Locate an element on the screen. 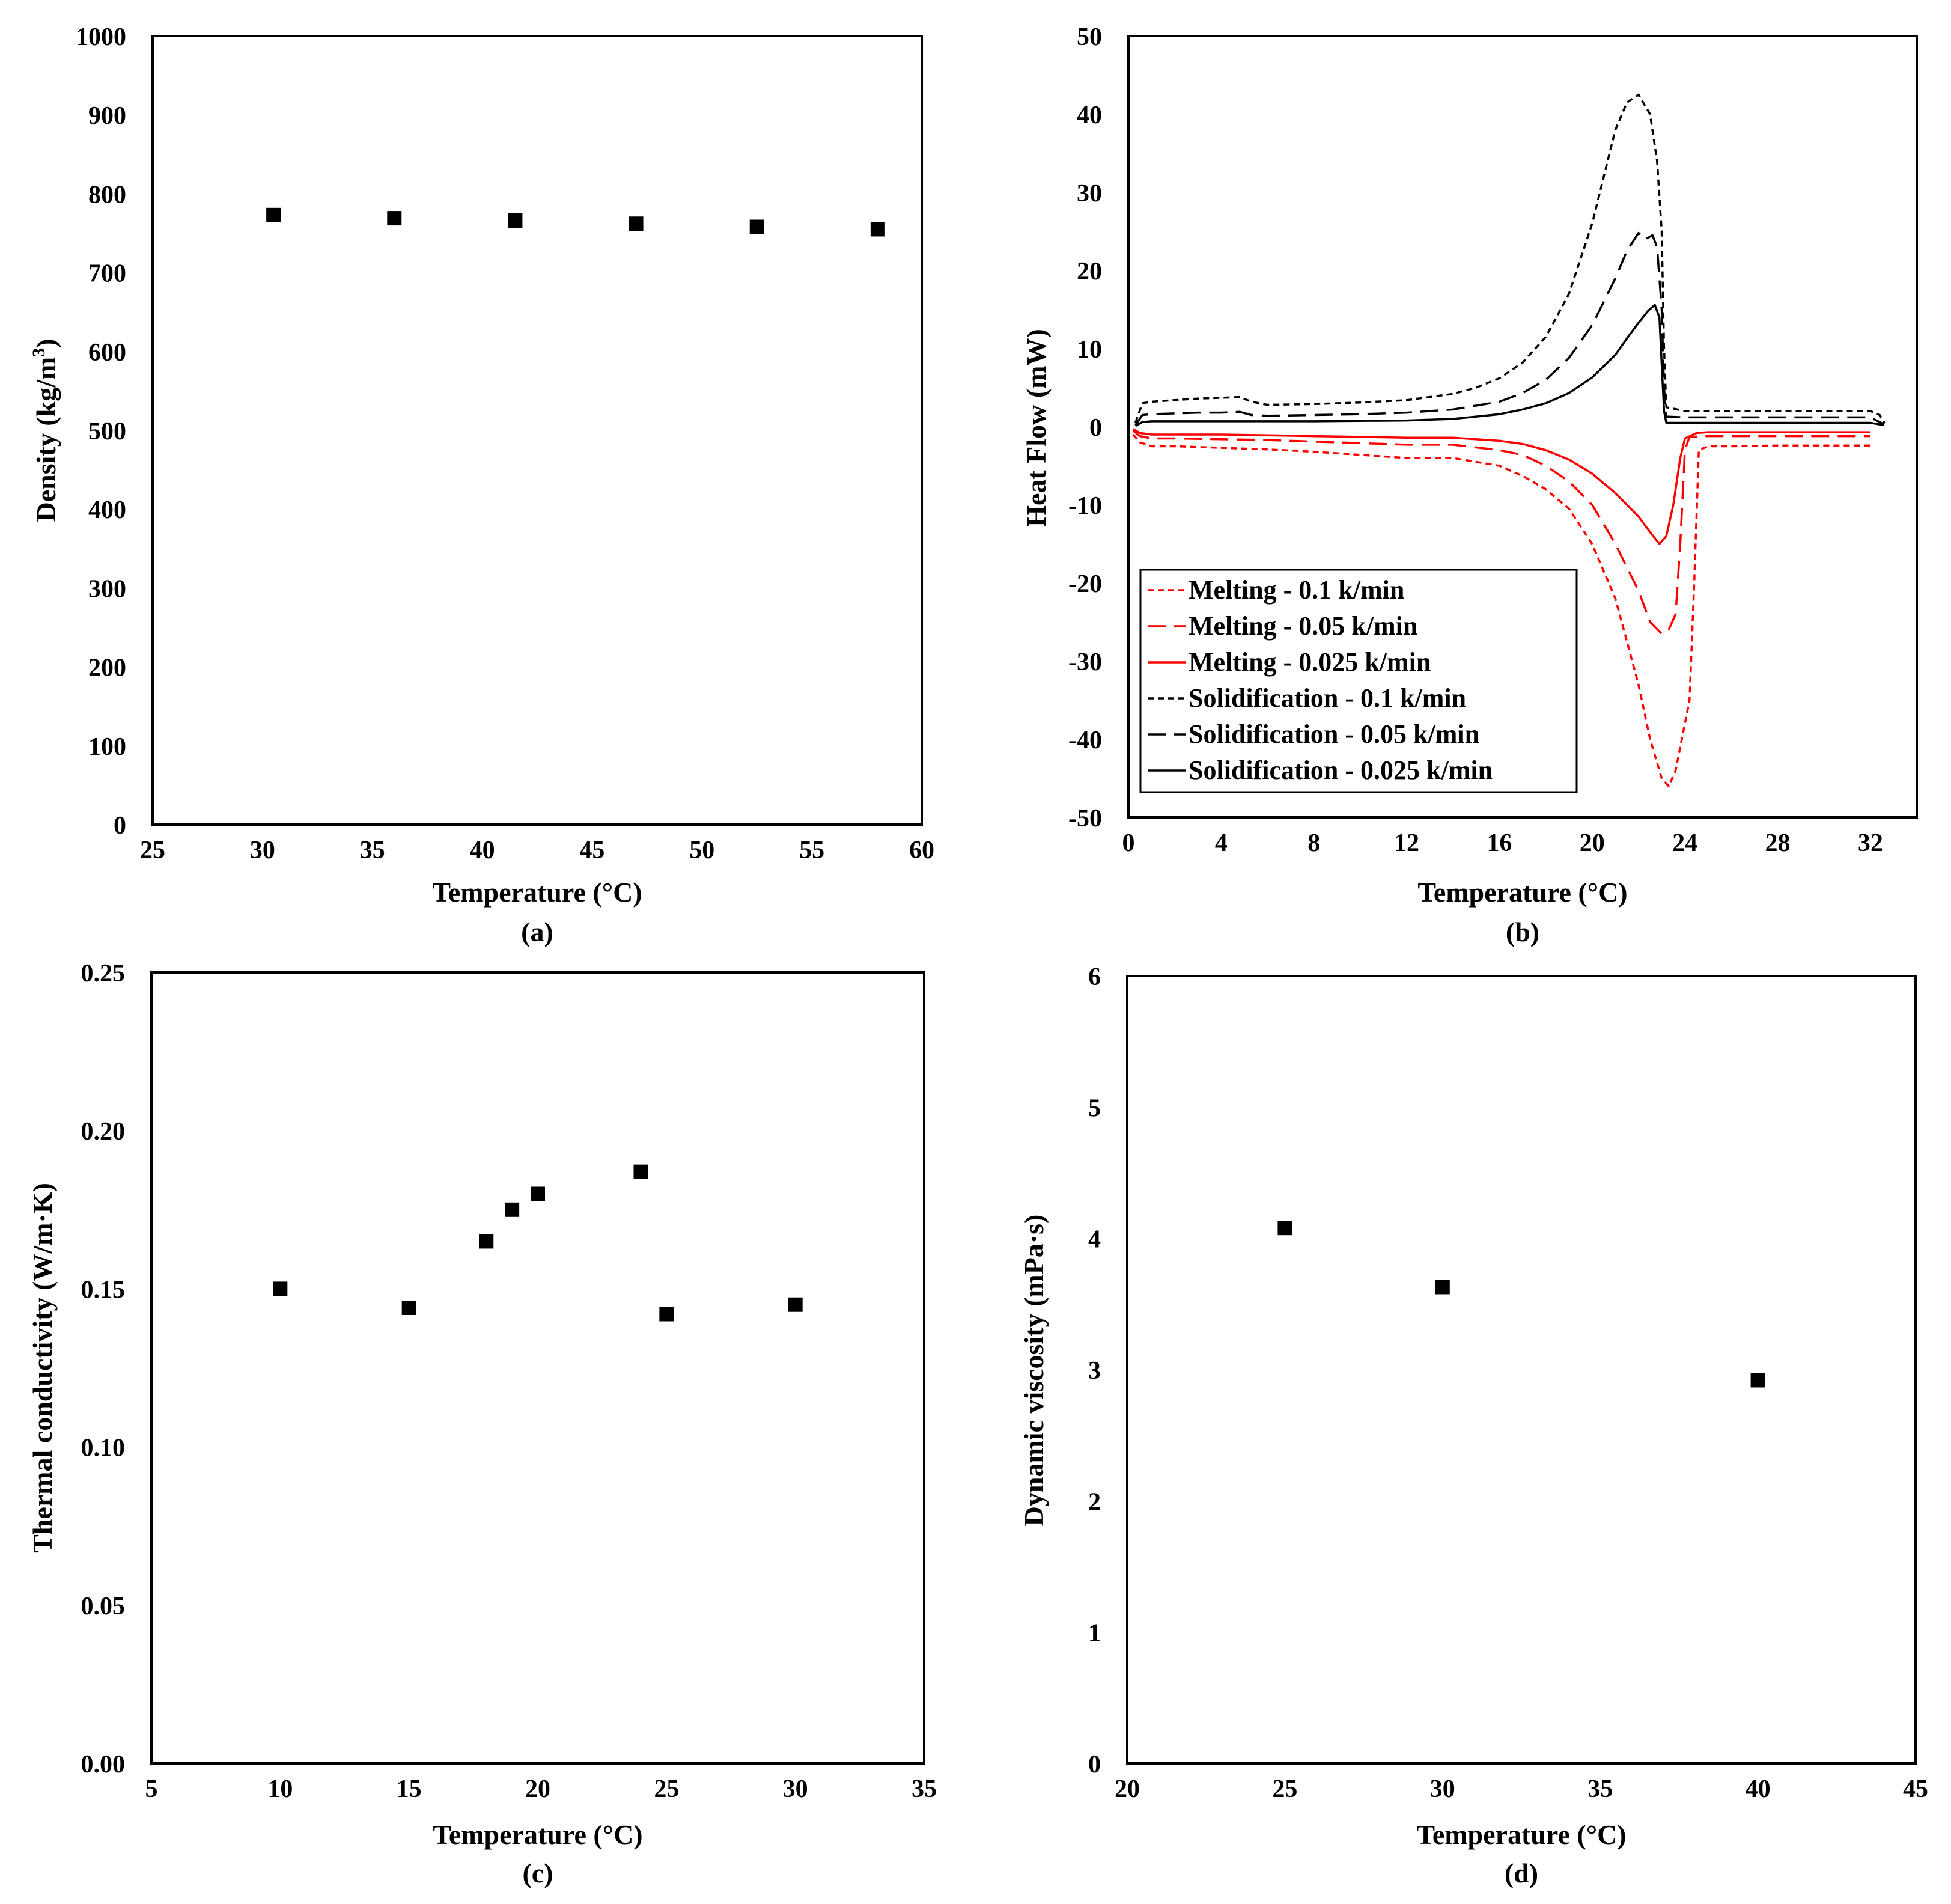  x-axis-title-c: Temperature (°C) is located at coordinates (537, 1834).